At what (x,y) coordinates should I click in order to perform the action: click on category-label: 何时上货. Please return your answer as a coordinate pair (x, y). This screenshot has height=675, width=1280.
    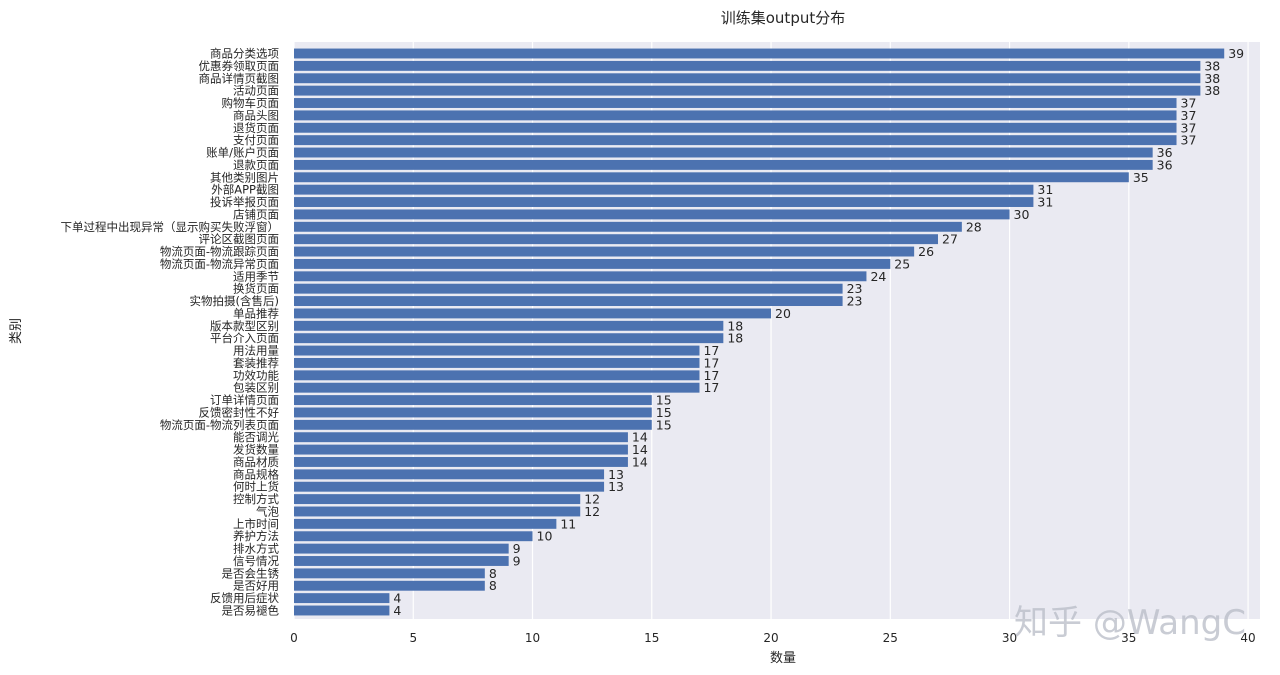
    Looking at the image, I should click on (256, 487).